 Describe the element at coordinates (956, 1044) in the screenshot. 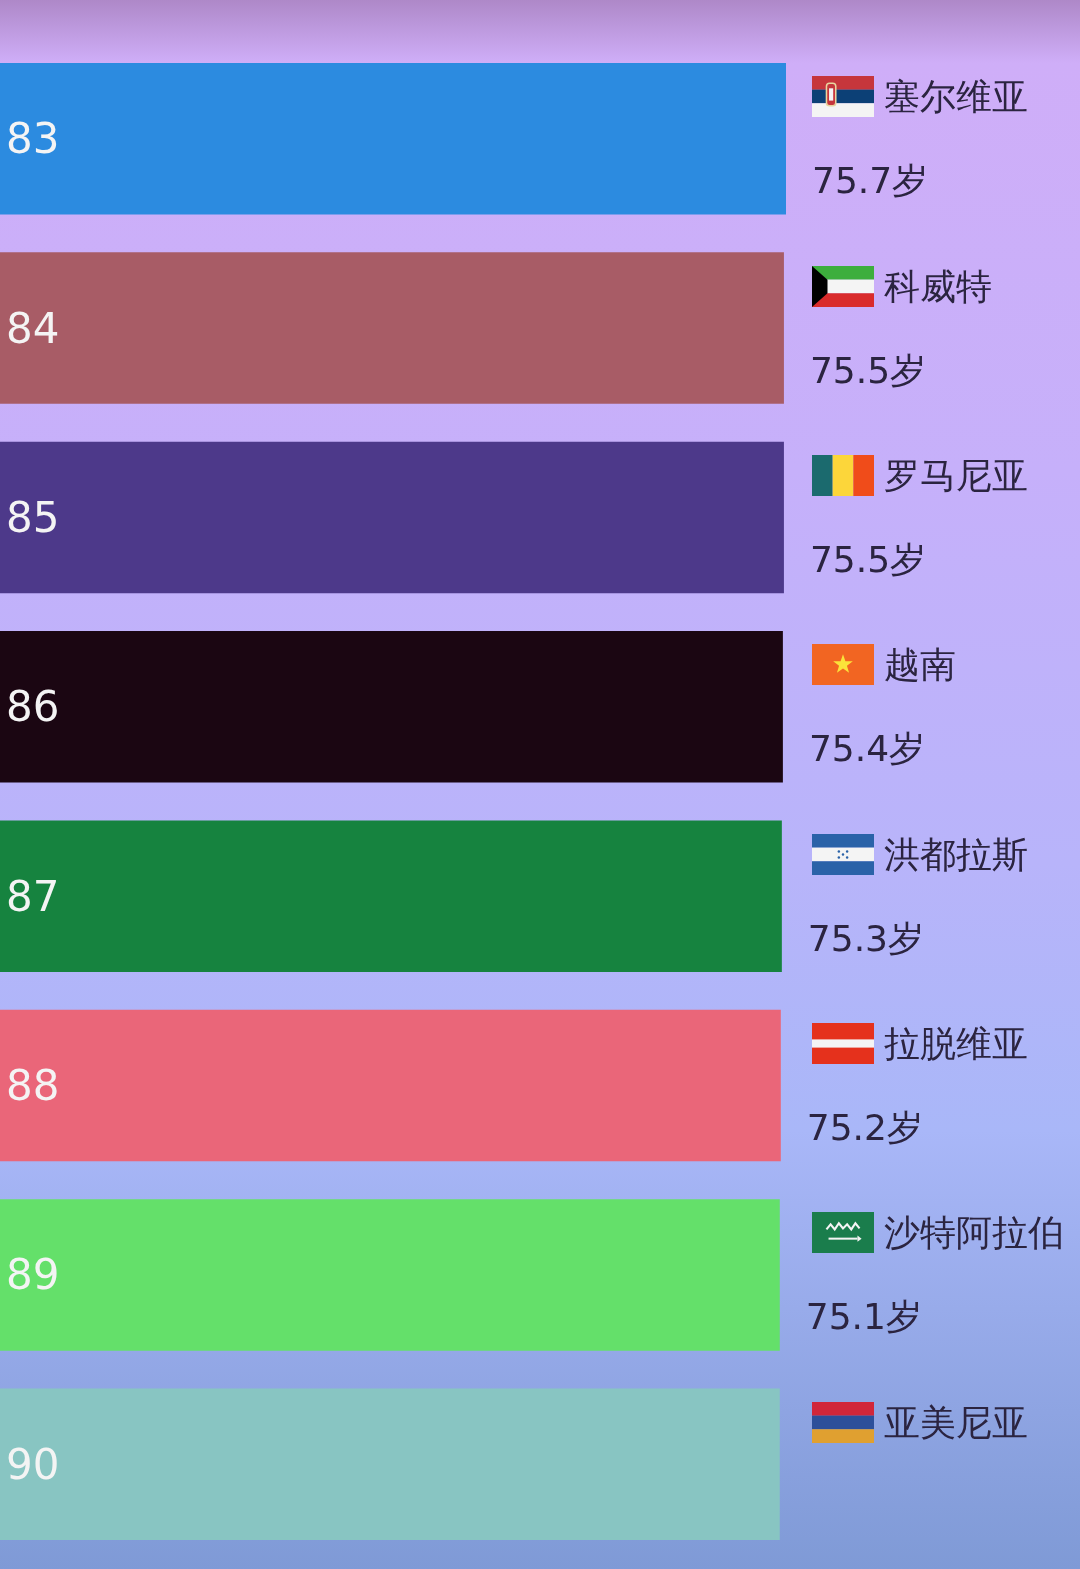

I see `y-tick-label: 拉脱维亚` at that location.